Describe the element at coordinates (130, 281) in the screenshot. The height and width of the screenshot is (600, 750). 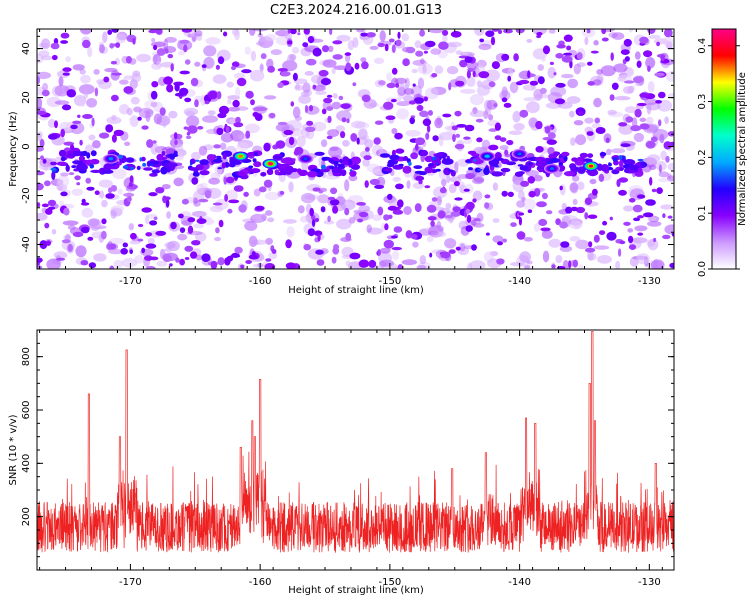
I see `x-tick-label: -170` at that location.